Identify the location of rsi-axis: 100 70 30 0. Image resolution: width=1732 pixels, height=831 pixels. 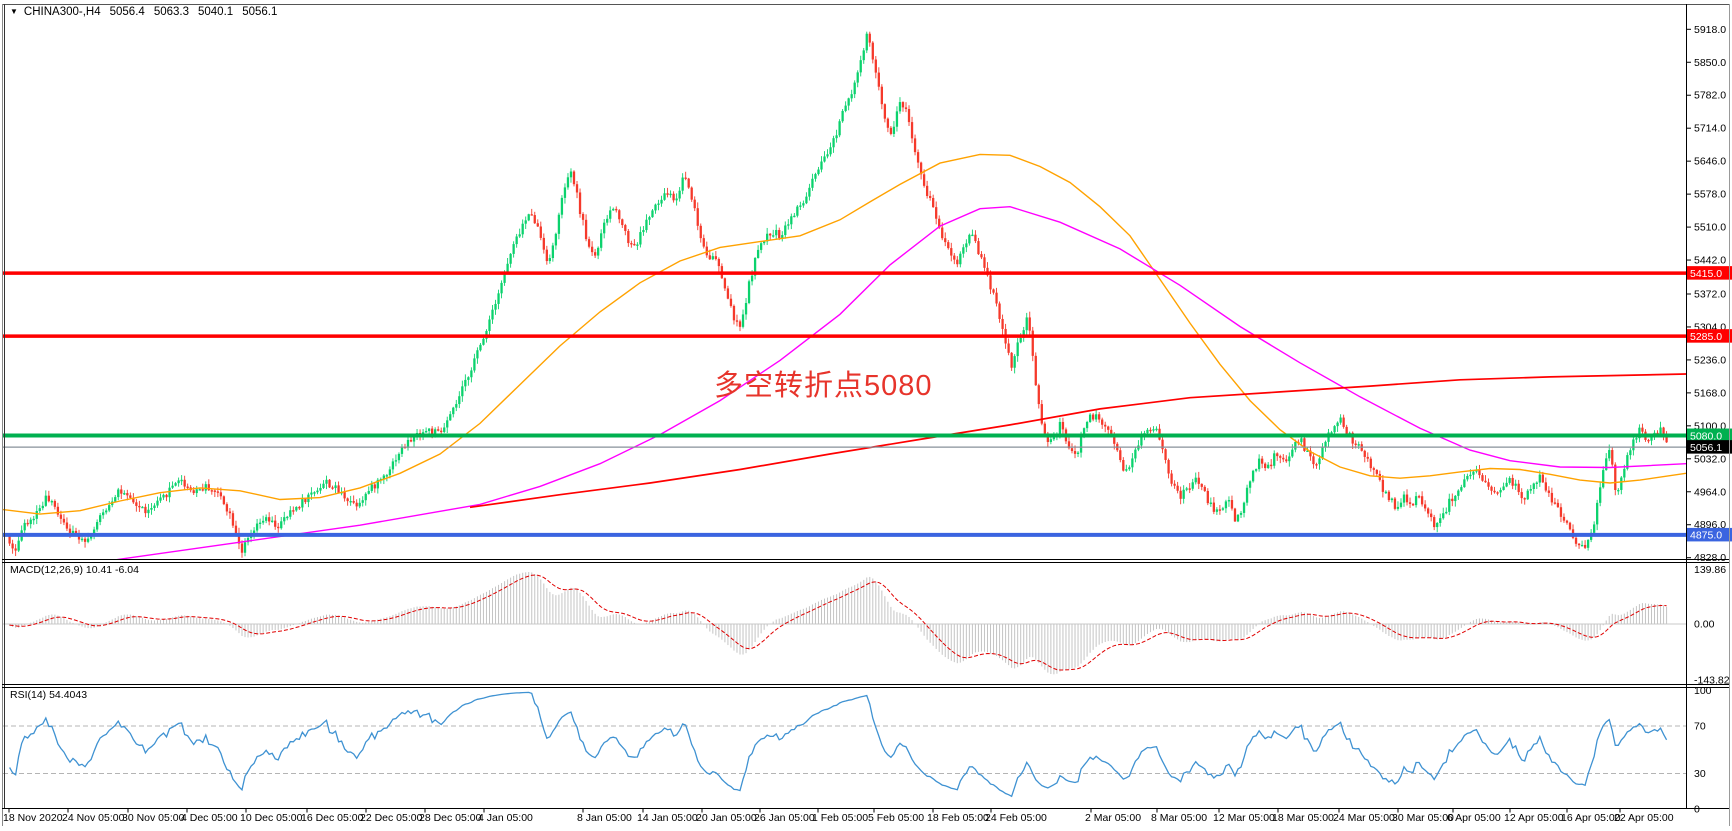
(1703, 750).